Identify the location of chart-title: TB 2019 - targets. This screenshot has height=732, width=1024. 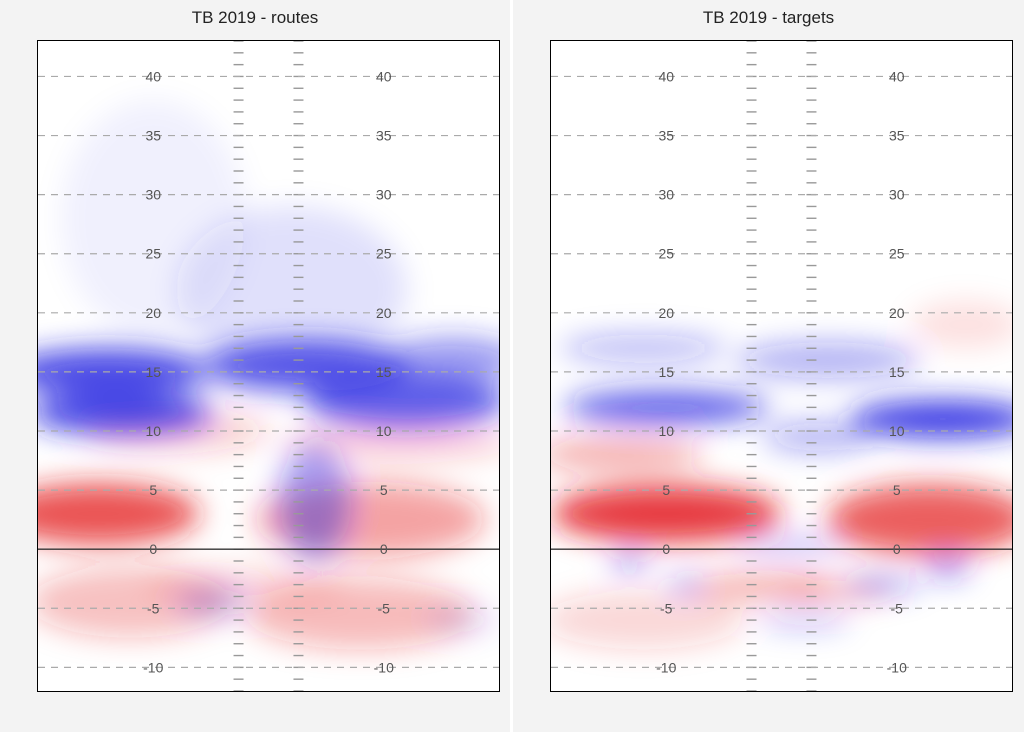
(768, 17).